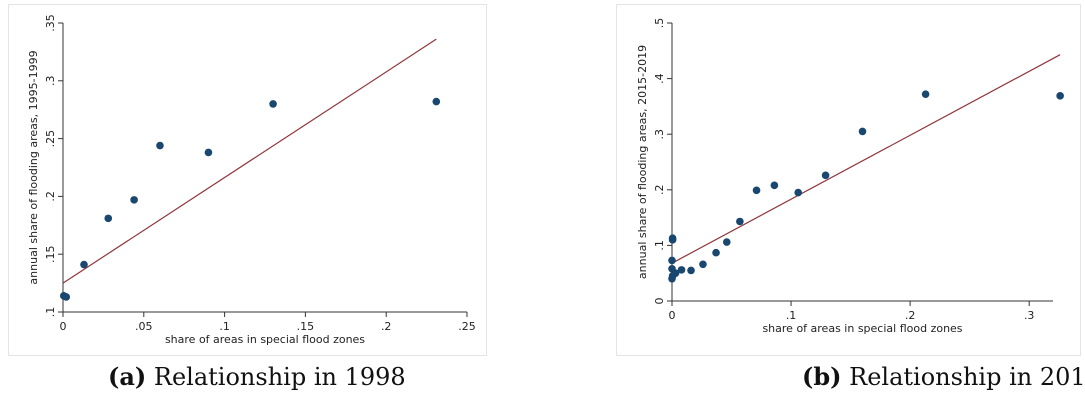 The width and height of the screenshot is (1085, 400). Describe the element at coordinates (659, 78) in the screenshot. I see `y-tick-label: .4` at that location.